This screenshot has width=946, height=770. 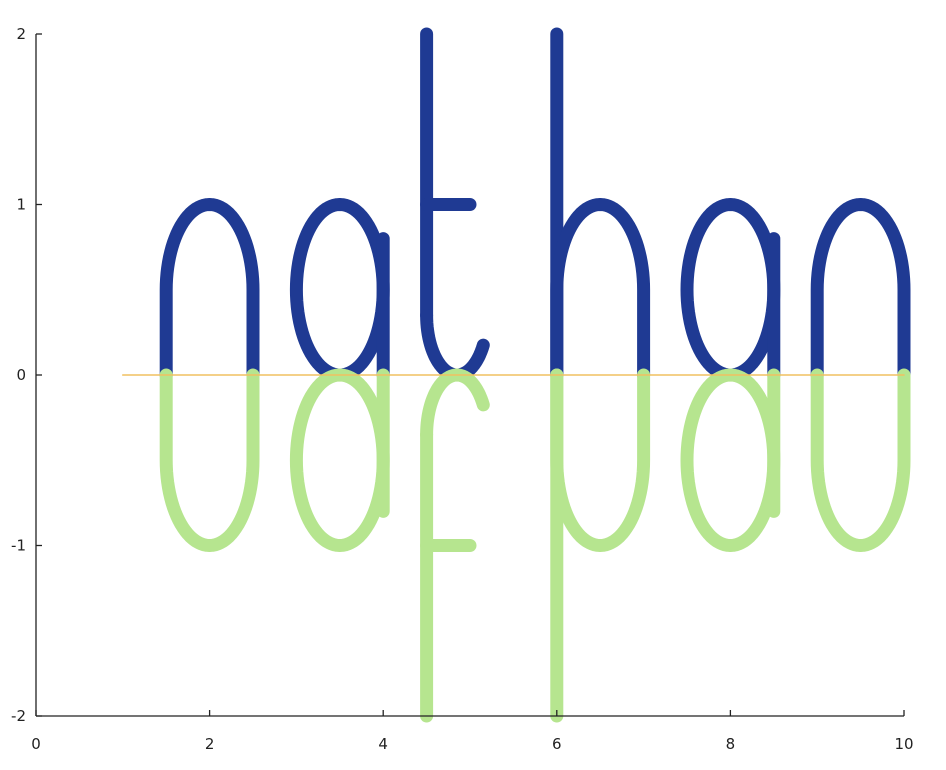 I want to click on x-tick-label: 2, so click(x=210, y=744).